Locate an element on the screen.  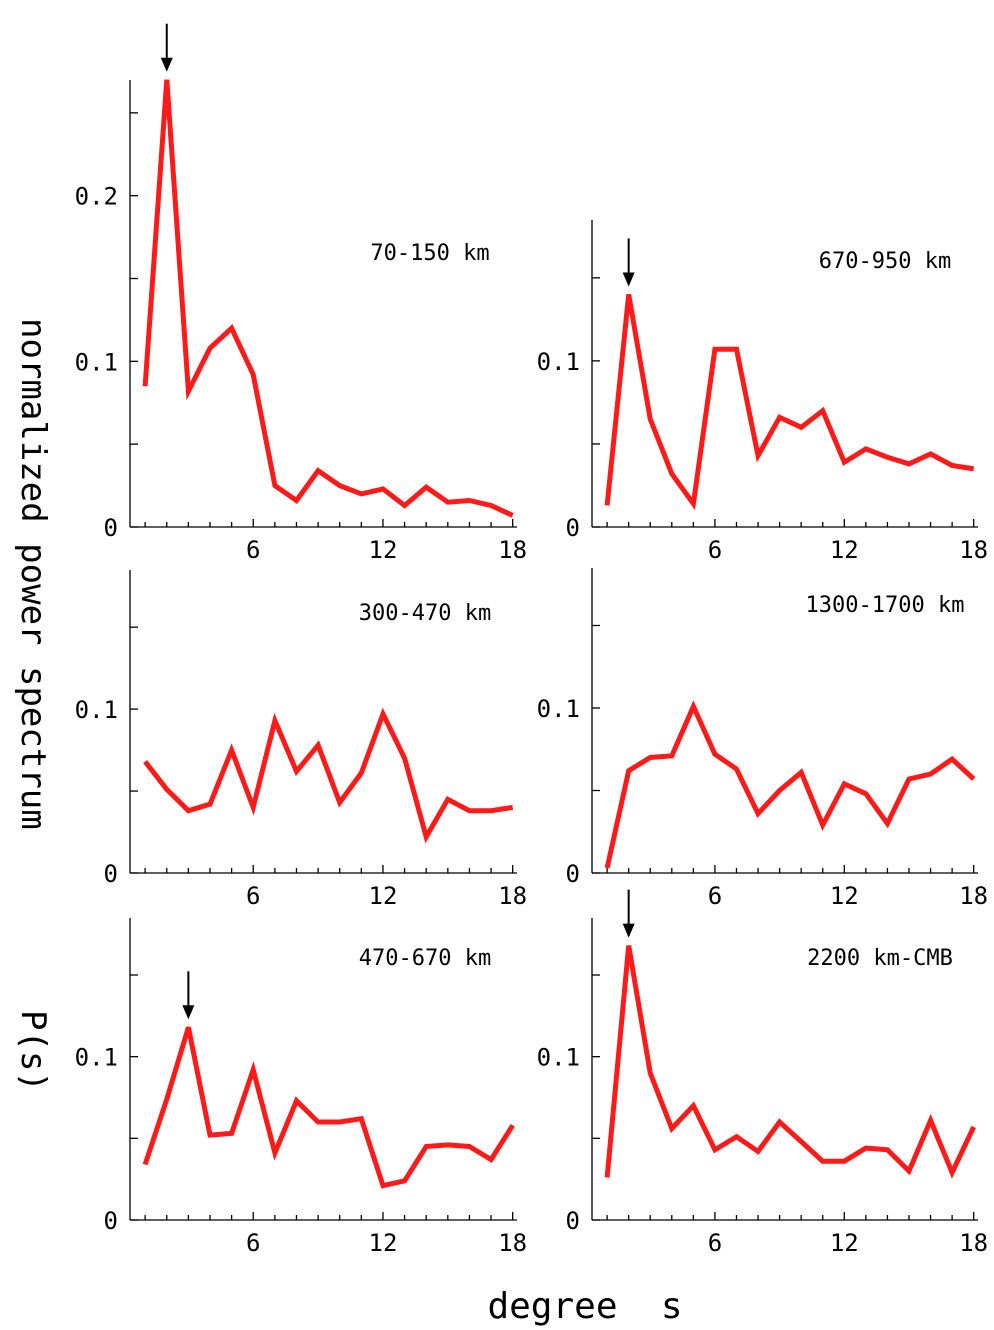
panel-6: 0 0.1 6 12 18 2200 km-CMB is located at coordinates (762, 1073).